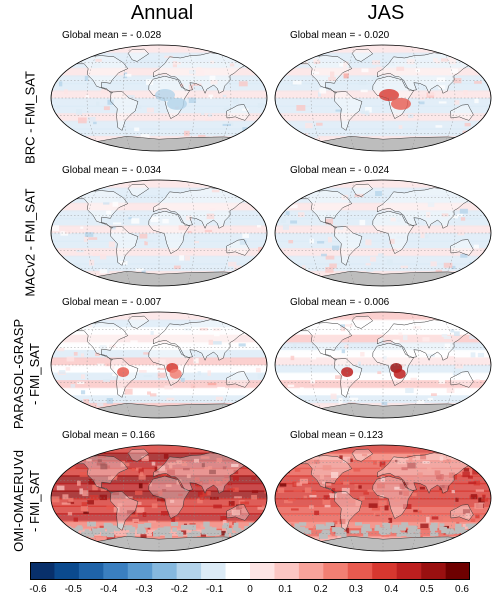  What do you see at coordinates (340, 35) in the screenshot?
I see `global-mean-brc-jas: Global mean = - 0.020` at bounding box center [340, 35].